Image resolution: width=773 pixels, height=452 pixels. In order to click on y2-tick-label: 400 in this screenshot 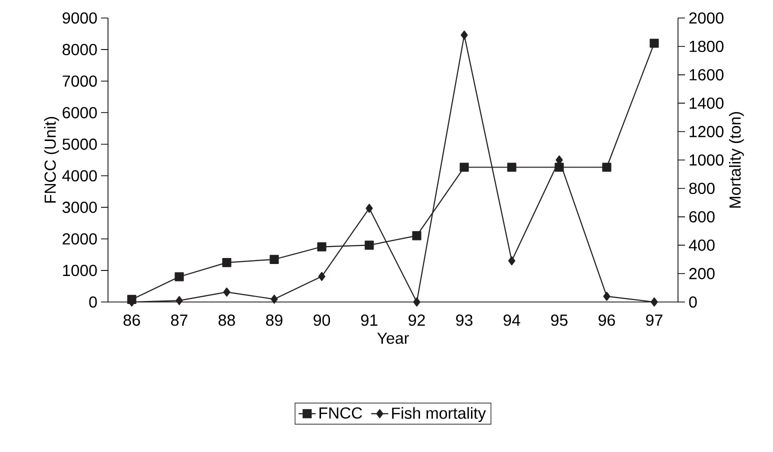, I will do `click(701, 245)`.